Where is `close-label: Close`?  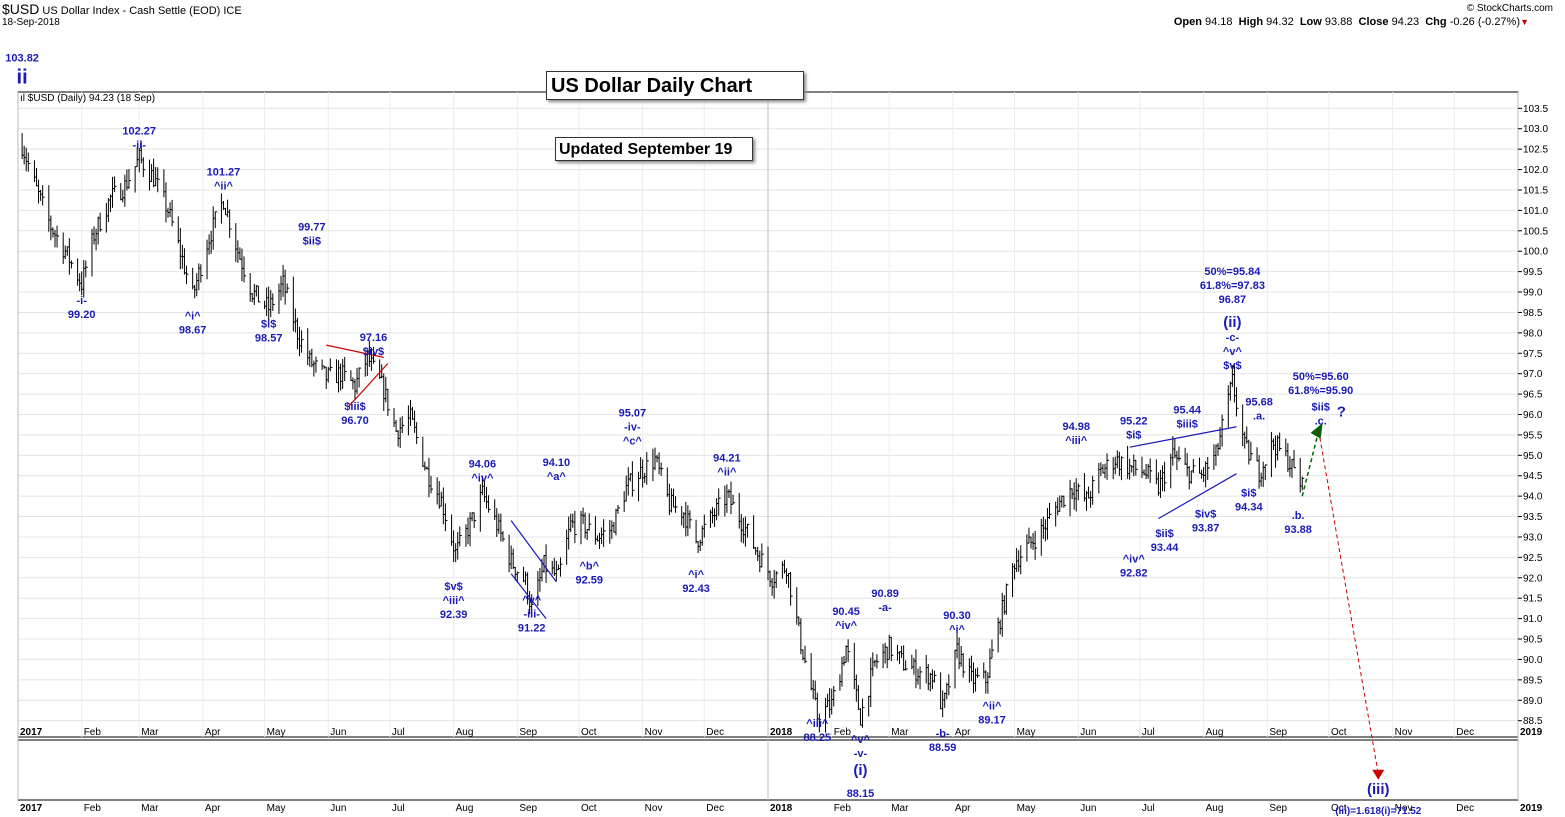 close-label: Close is located at coordinates (1373, 22).